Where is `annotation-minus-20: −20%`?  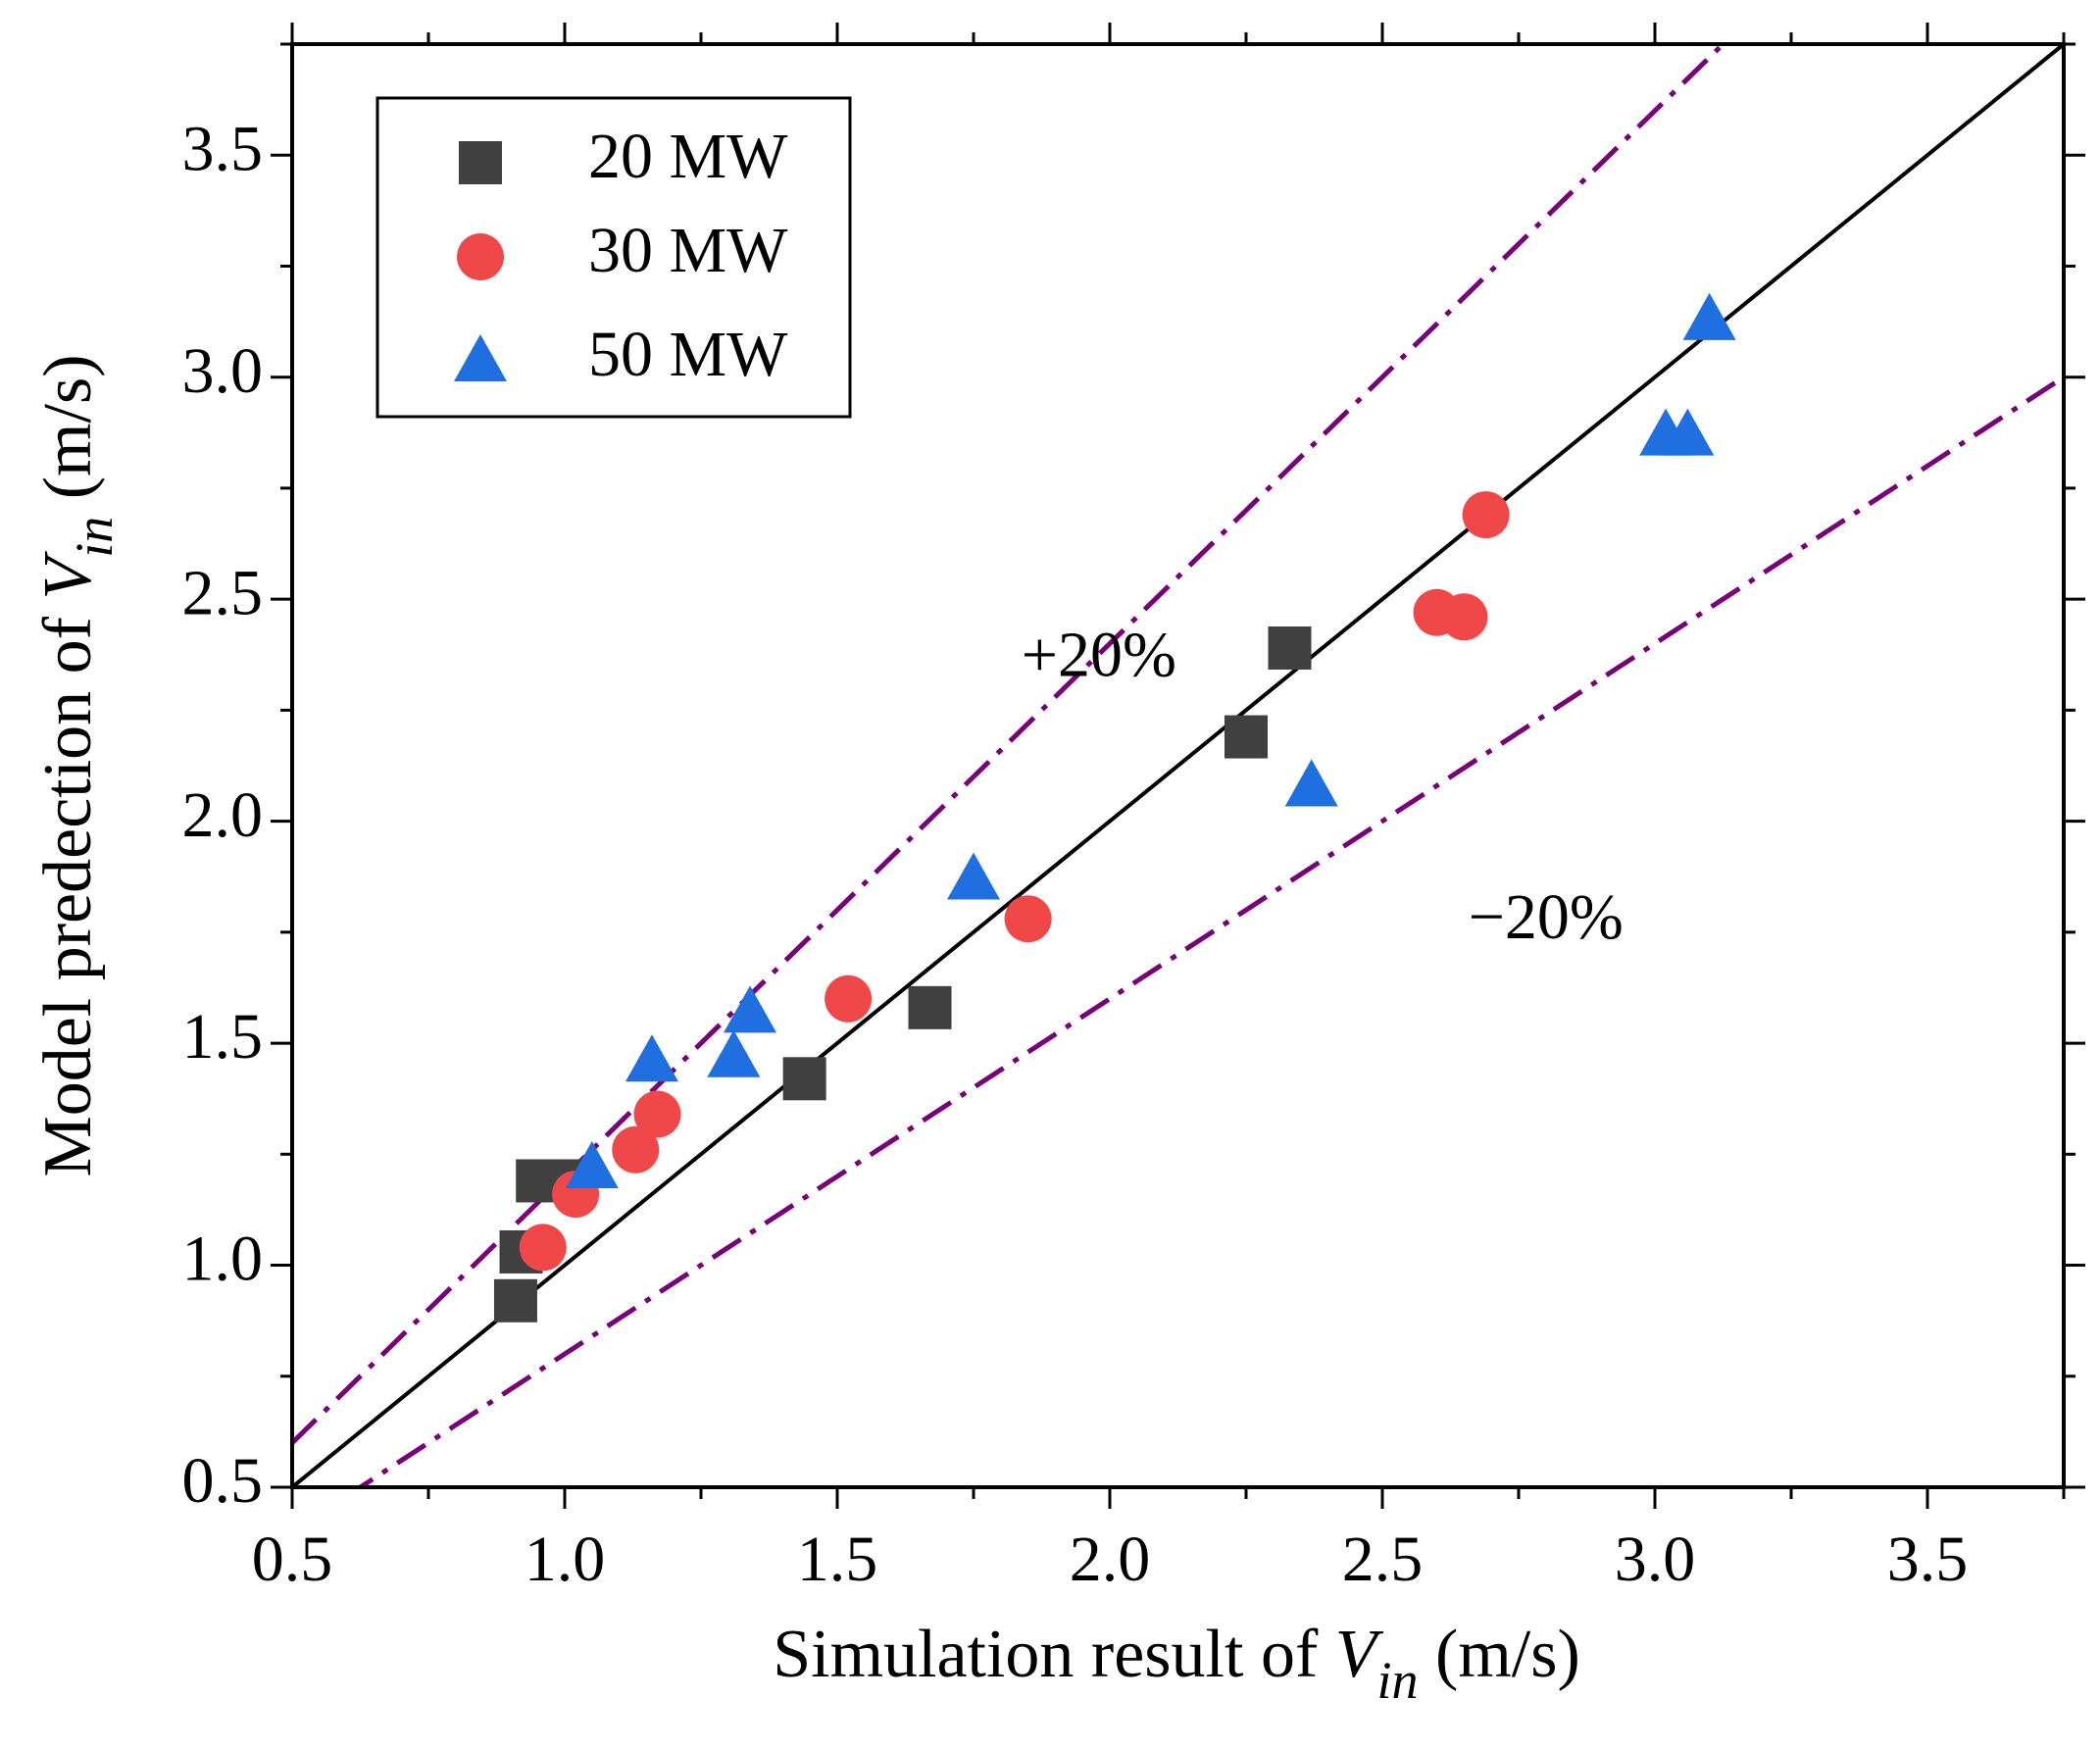 annotation-minus-20: −20% is located at coordinates (1546, 917).